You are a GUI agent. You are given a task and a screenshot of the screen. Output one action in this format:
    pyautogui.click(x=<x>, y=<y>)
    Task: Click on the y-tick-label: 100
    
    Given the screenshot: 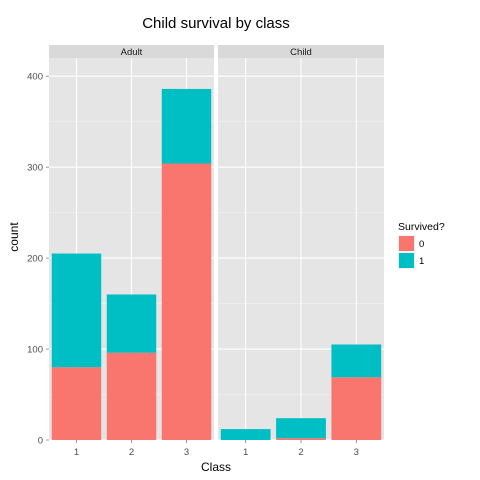 What is the action you would take?
    pyautogui.click(x=35, y=350)
    